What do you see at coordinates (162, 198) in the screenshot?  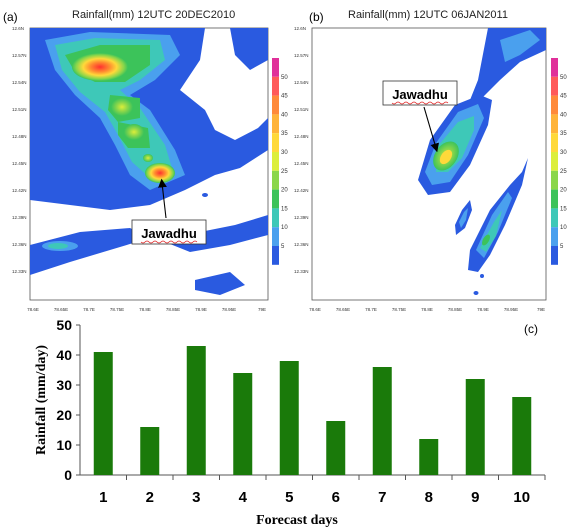 I see `panel-a-callout-arrow` at bounding box center [162, 198].